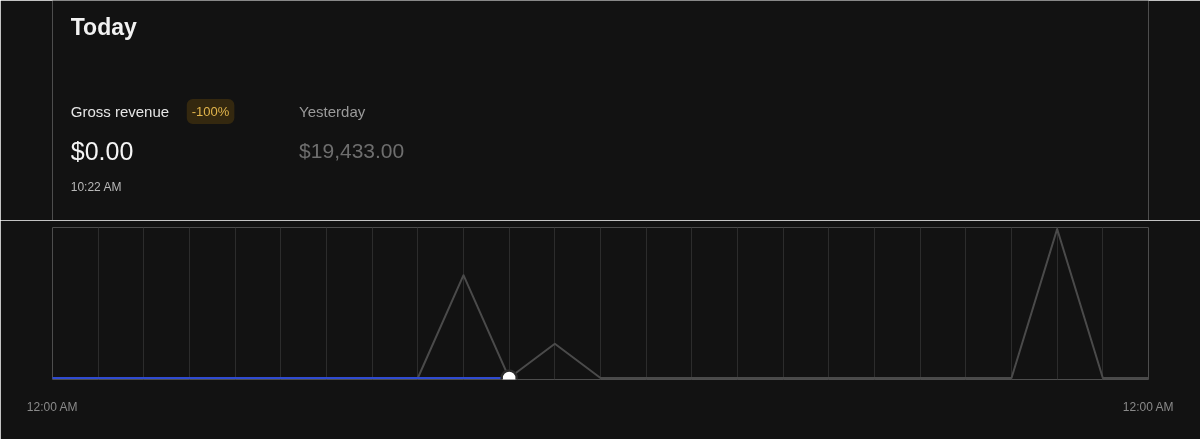 This screenshot has width=1200, height=439. What do you see at coordinates (332, 111) in the screenshot?
I see `text: Yesterday` at bounding box center [332, 111].